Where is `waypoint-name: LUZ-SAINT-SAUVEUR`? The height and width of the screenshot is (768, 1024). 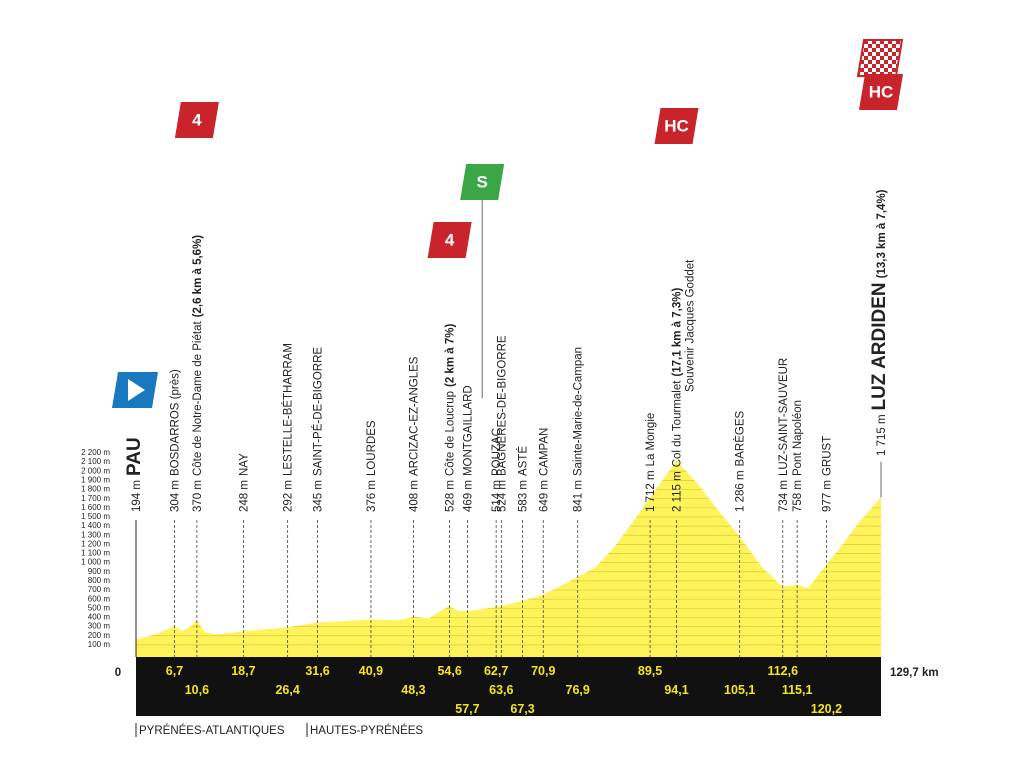 waypoint-name: LUZ-SAINT-SAUVEUR is located at coordinates (784, 417).